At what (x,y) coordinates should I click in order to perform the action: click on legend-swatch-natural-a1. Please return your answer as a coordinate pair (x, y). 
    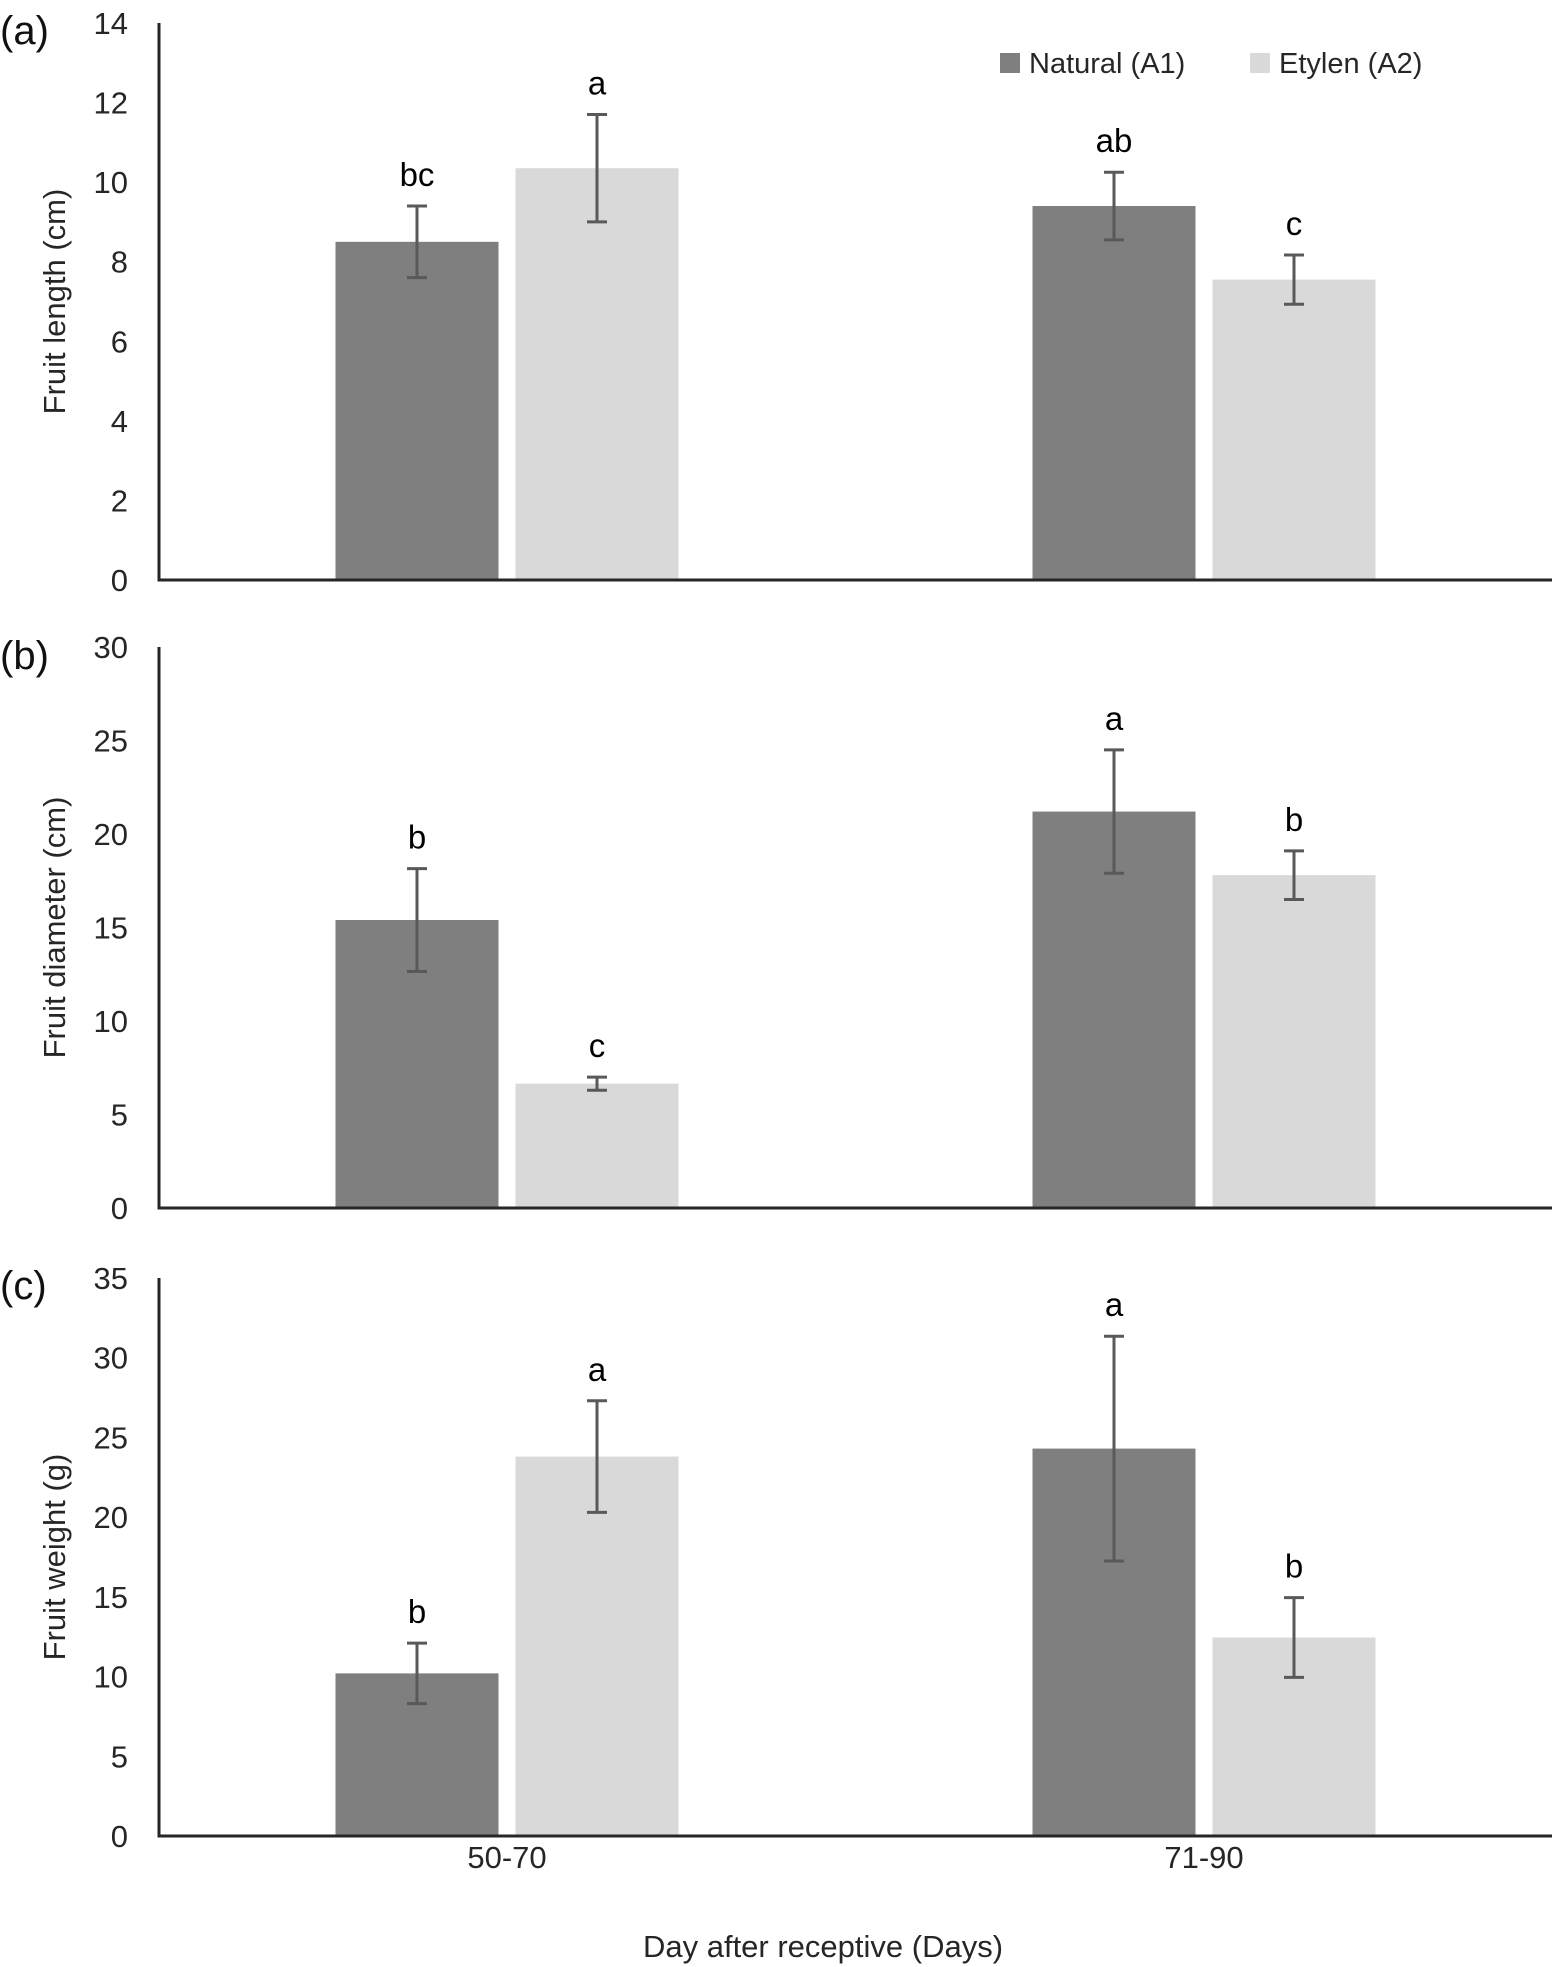
    Looking at the image, I should click on (1010, 63).